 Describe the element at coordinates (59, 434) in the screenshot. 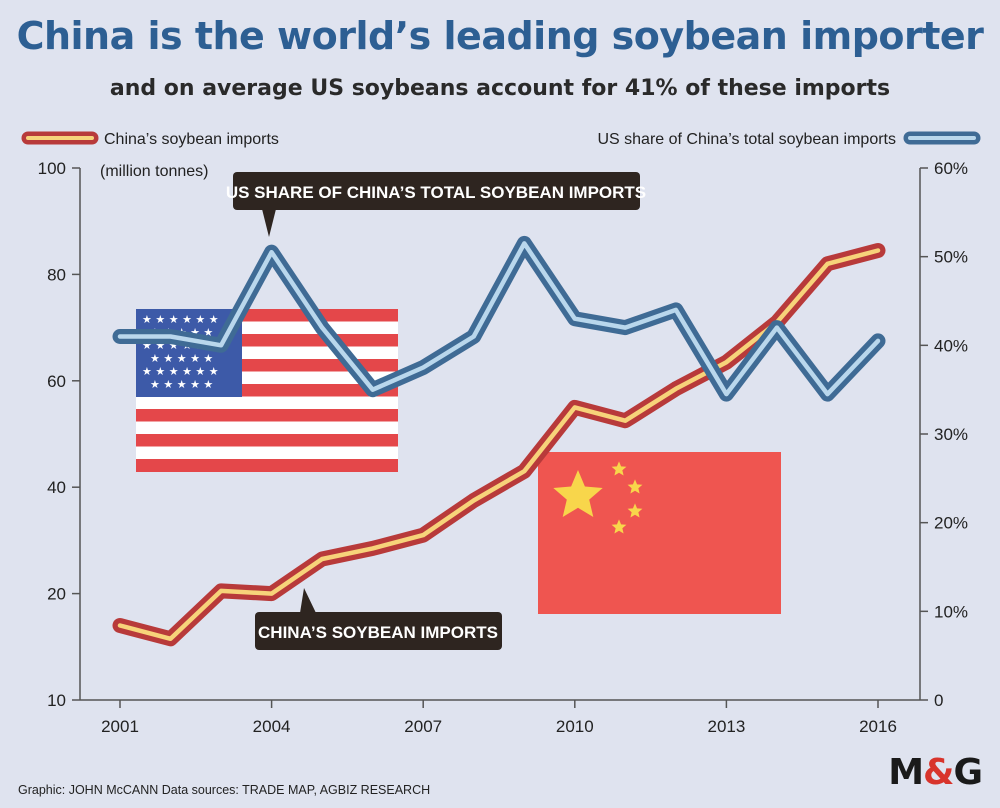

I see `left-axis-ticks: 10 20 40 60 80 100` at that location.